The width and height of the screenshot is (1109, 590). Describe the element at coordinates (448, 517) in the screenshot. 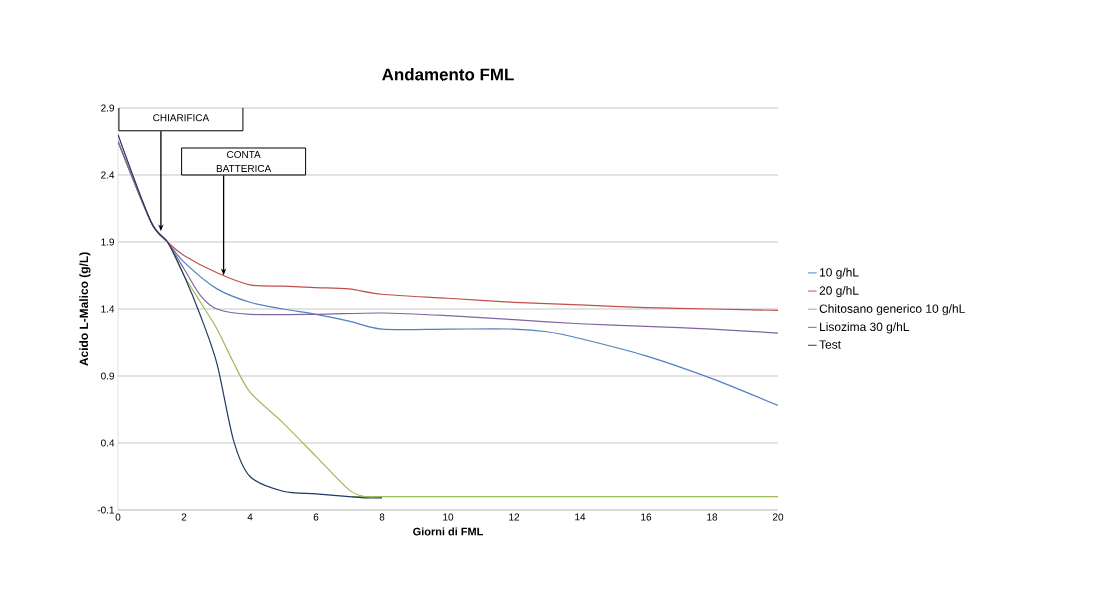

I see `x-tick-label: 10` at that location.